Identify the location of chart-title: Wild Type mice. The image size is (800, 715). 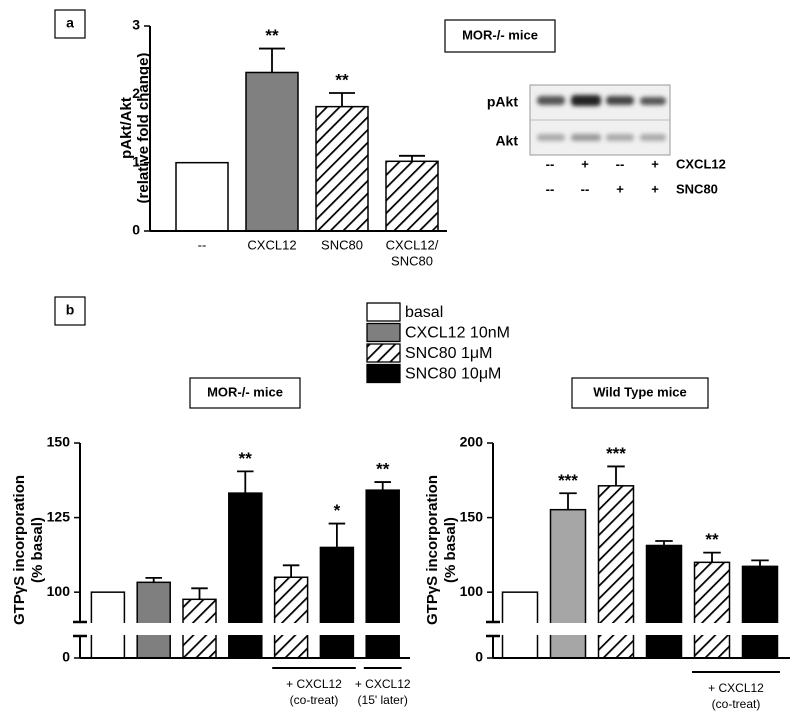
(640, 391).